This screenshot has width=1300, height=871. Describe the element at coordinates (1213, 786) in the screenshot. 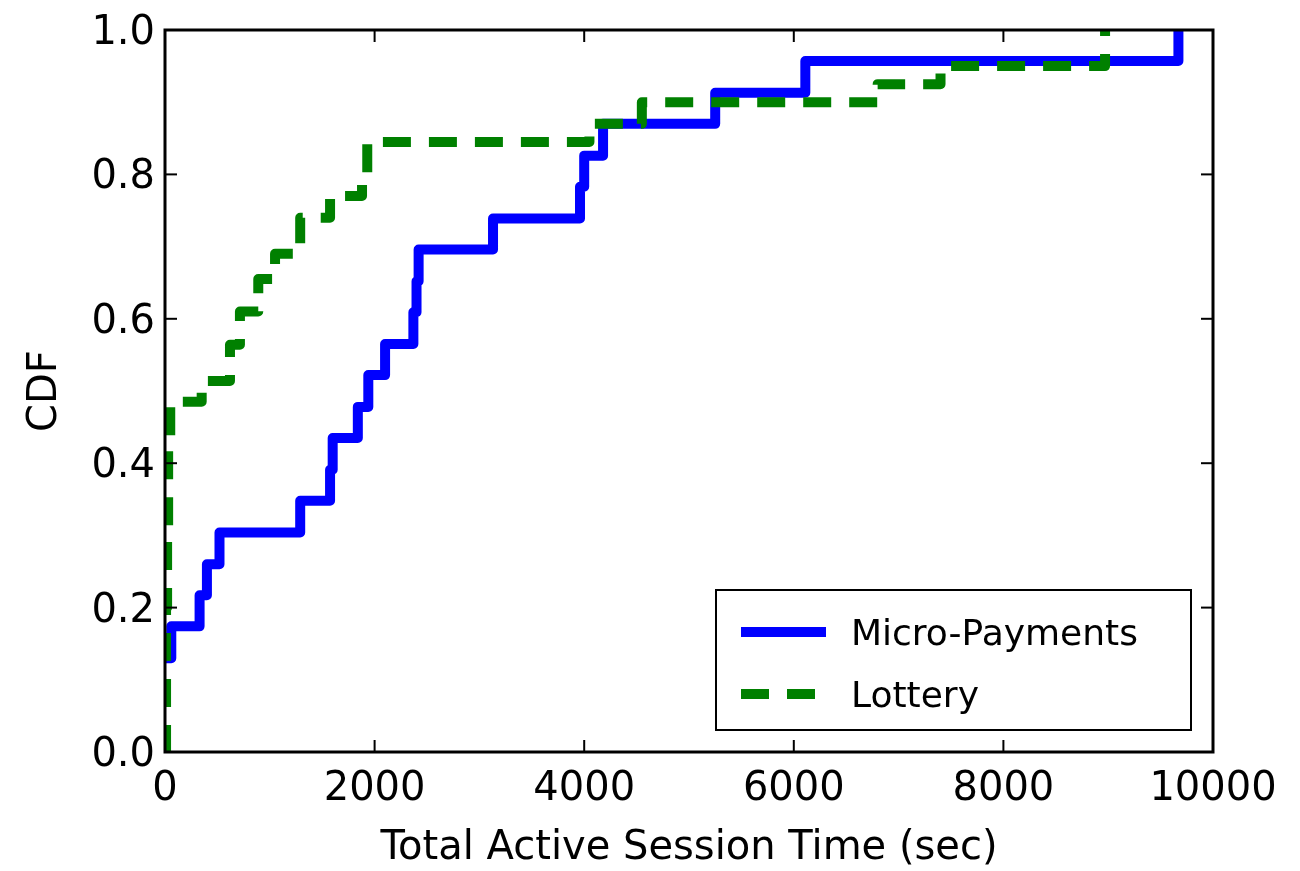

I see `x-tick-label: 10000` at that location.